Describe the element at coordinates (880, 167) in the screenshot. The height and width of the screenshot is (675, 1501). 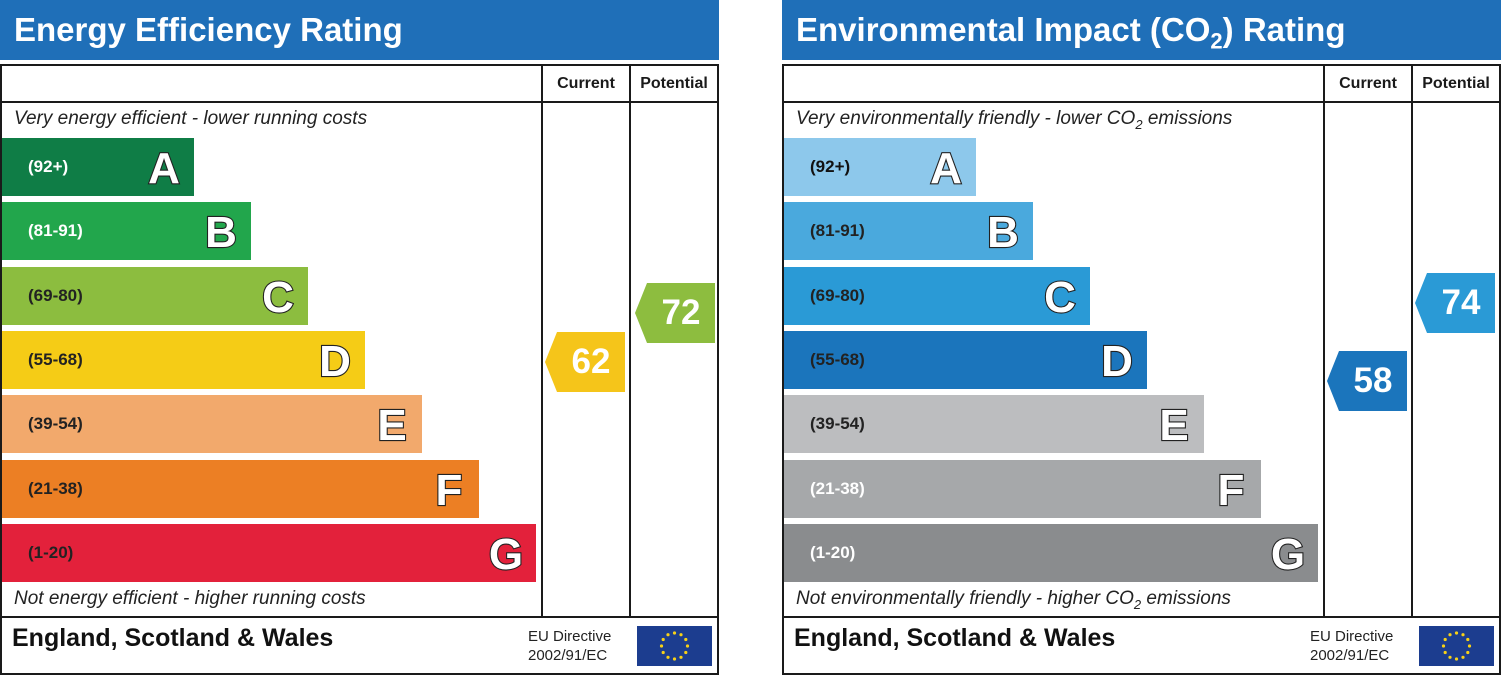
I see `environmental-band-a: (92+) A` at that location.